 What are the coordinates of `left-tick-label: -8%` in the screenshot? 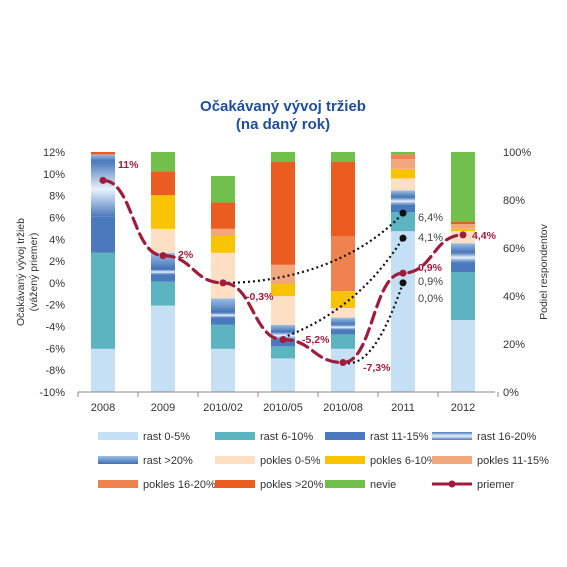 It's located at (55, 371).